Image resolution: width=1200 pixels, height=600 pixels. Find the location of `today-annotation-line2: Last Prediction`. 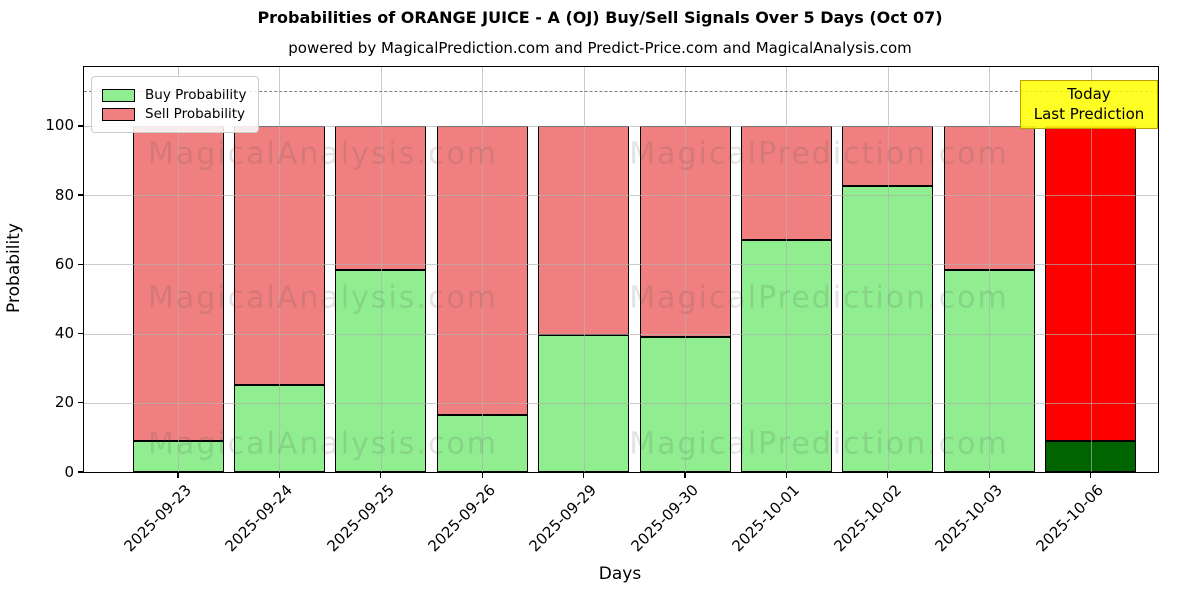

today-annotation-line2: Last Prediction is located at coordinates (1089, 114).